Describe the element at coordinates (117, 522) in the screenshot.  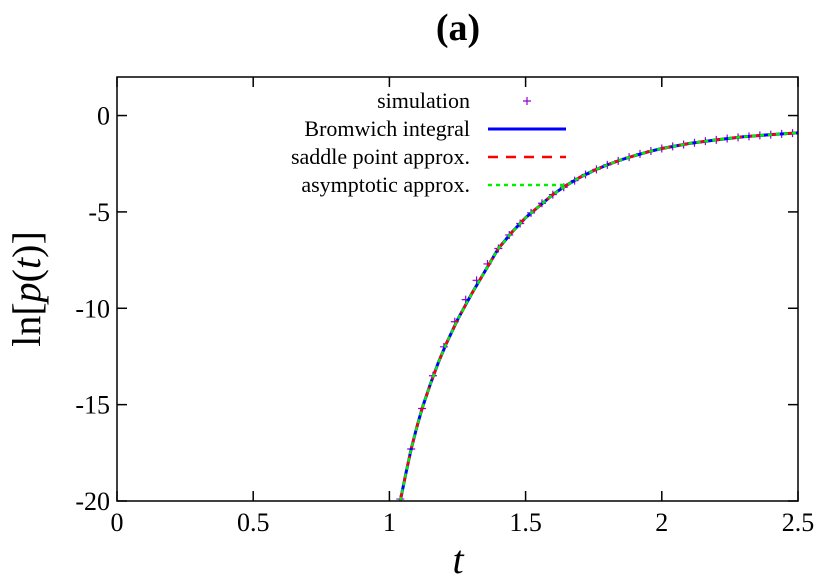
I see `x-tick-label: 0` at that location.